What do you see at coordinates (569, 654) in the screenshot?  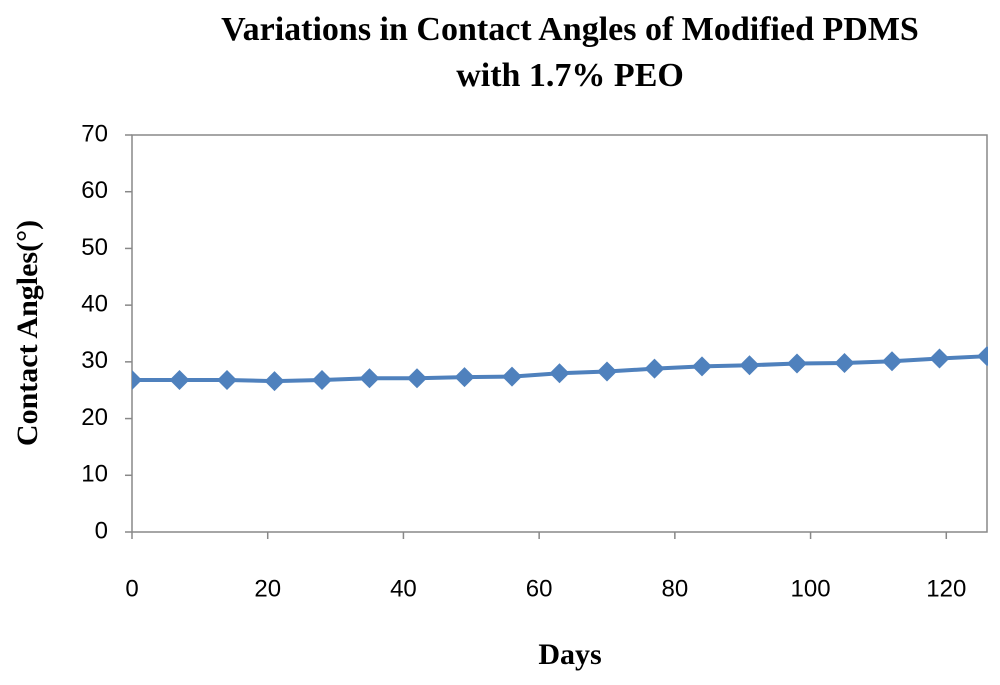 I see `x-axis-label: Days` at bounding box center [569, 654].